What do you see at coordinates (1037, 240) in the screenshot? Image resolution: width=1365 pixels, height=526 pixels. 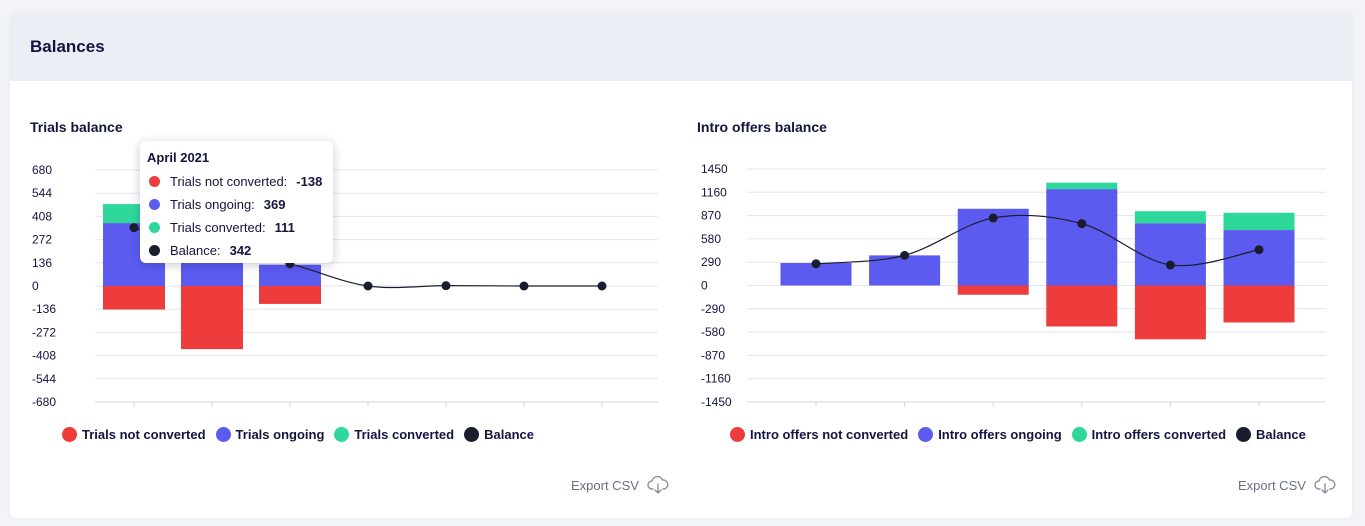 I see `balance-line` at bounding box center [1037, 240].